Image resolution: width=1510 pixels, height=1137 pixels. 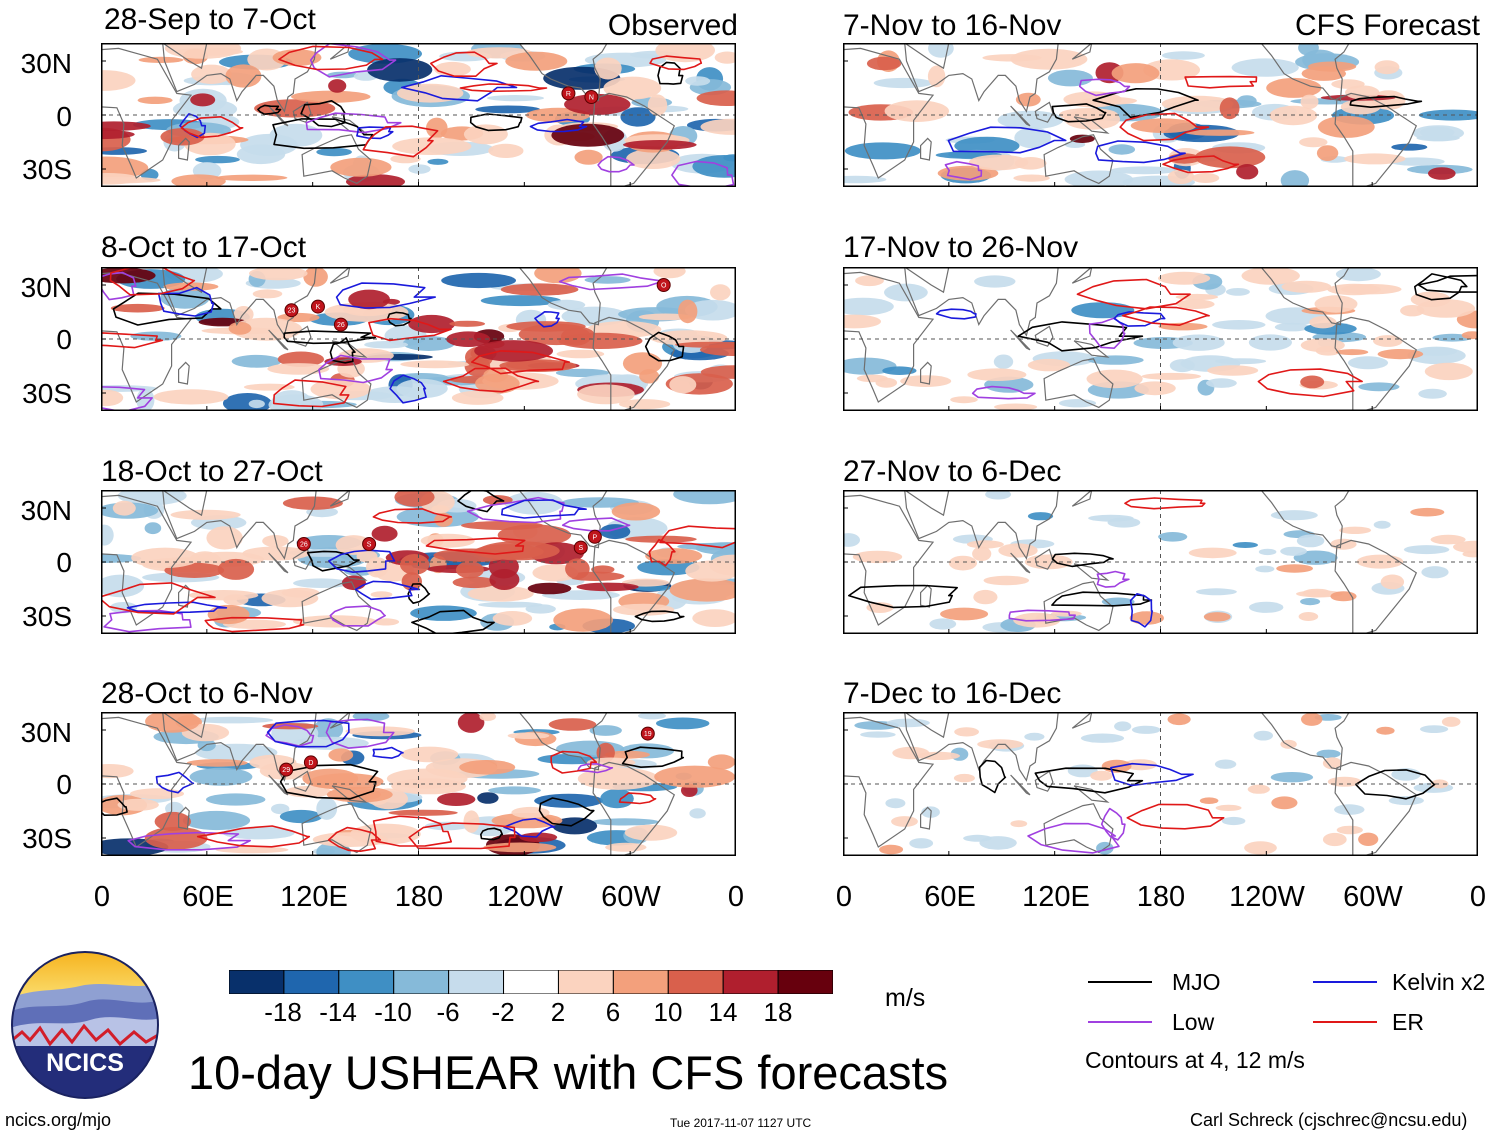 I want to click on legend-label-mjo: MJO, so click(x=1196, y=982).